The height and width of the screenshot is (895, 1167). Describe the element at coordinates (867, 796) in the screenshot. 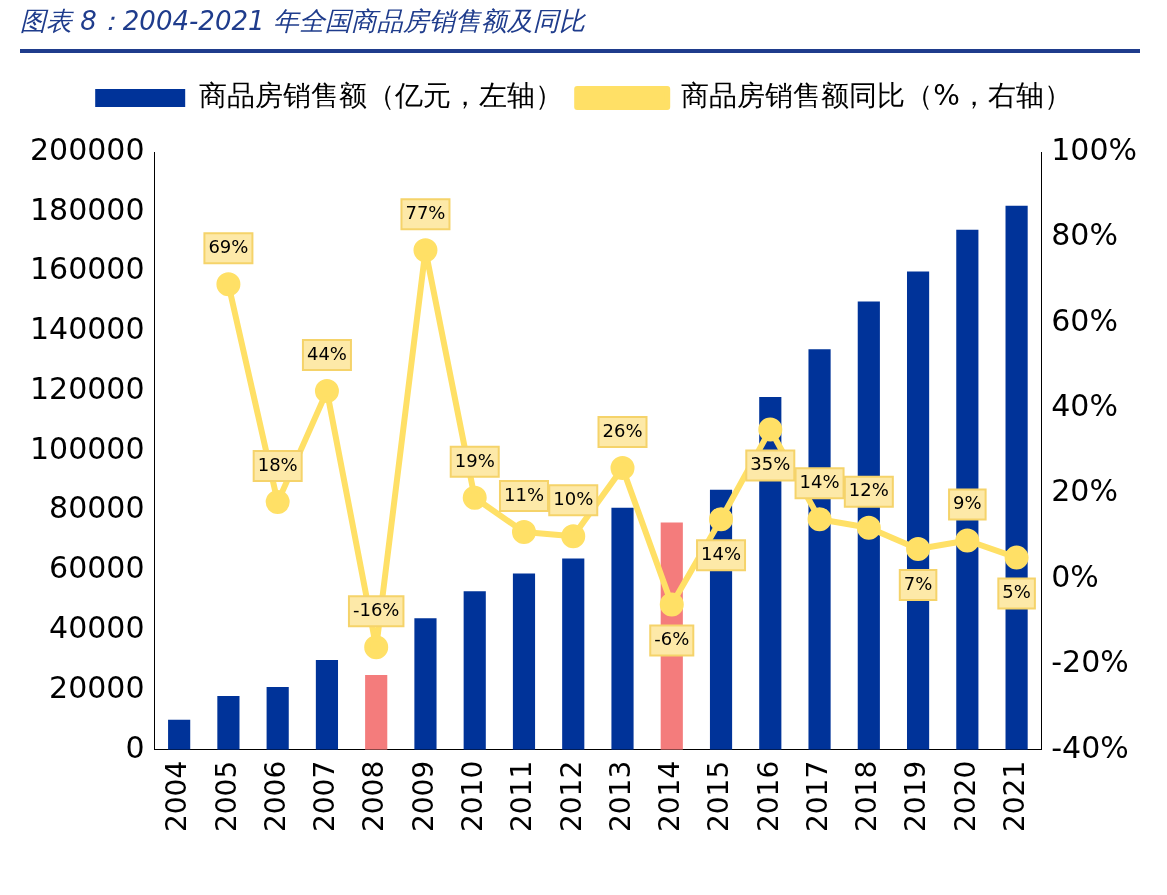

I see `x-tick-label: 2018` at that location.